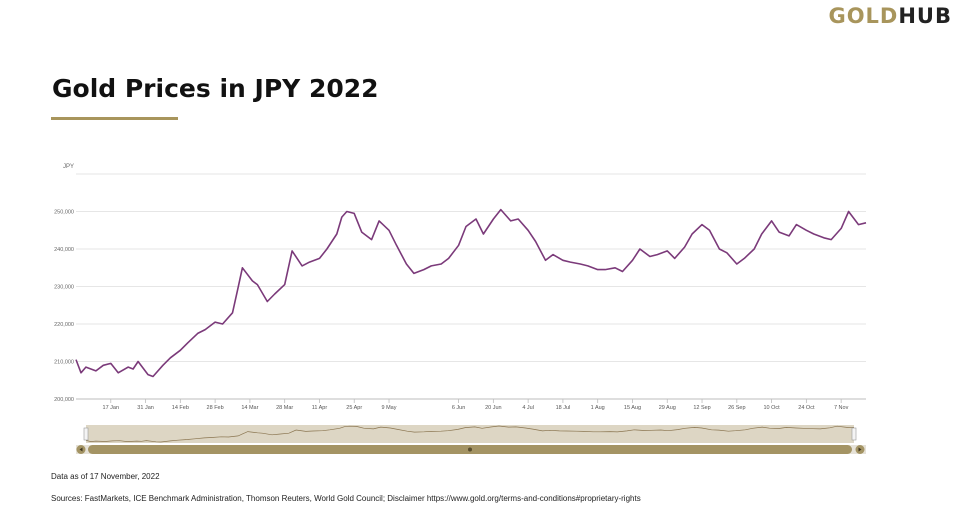 The width and height of the screenshot is (960, 512). I want to click on navigator-background, so click(470, 434).